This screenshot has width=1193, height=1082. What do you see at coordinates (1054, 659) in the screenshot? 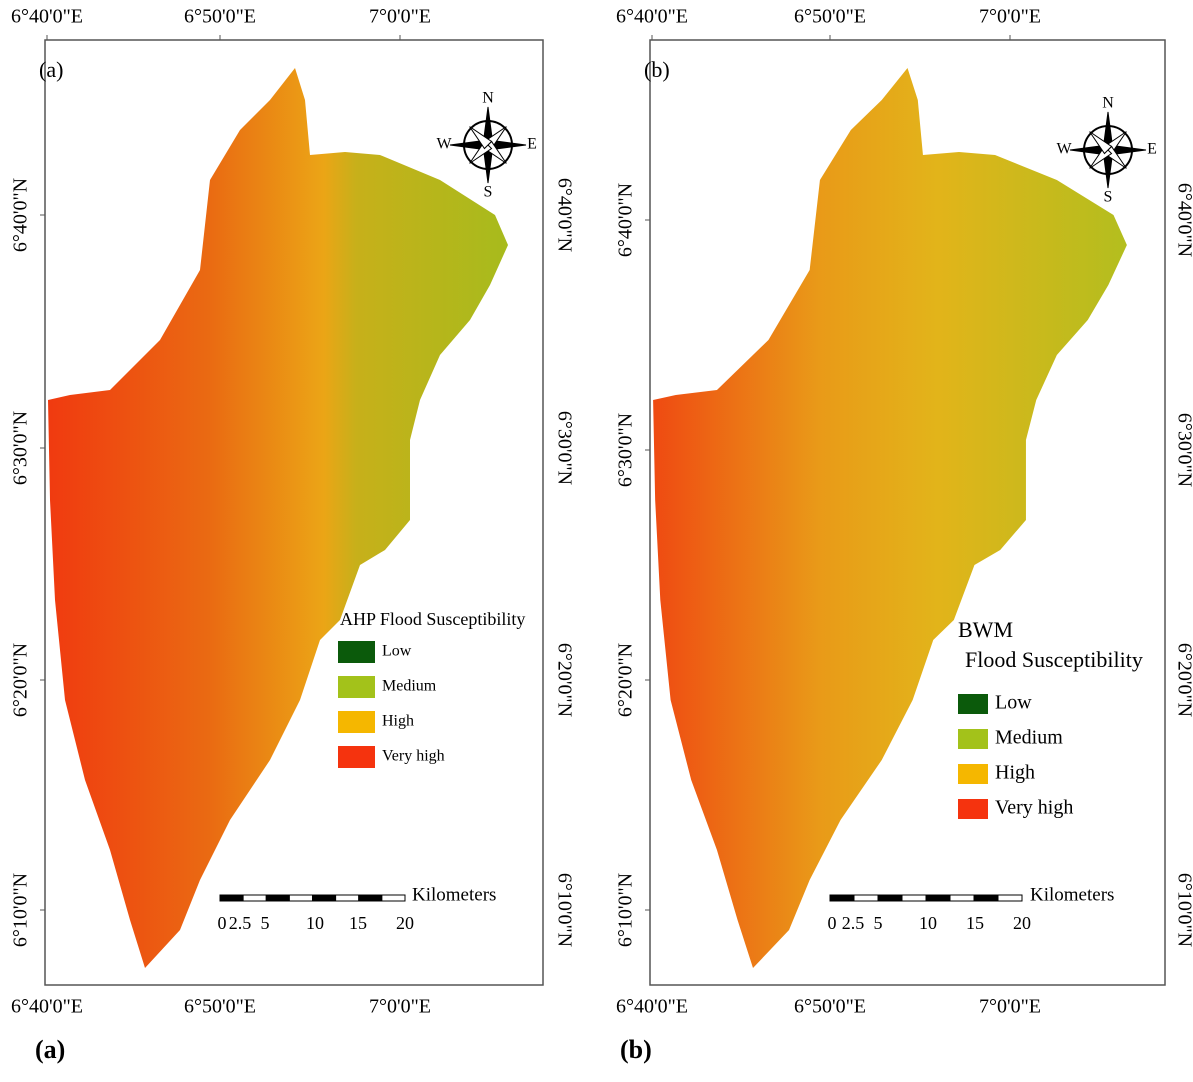
I see `legend-title: Flood Susceptibility` at bounding box center [1054, 659].